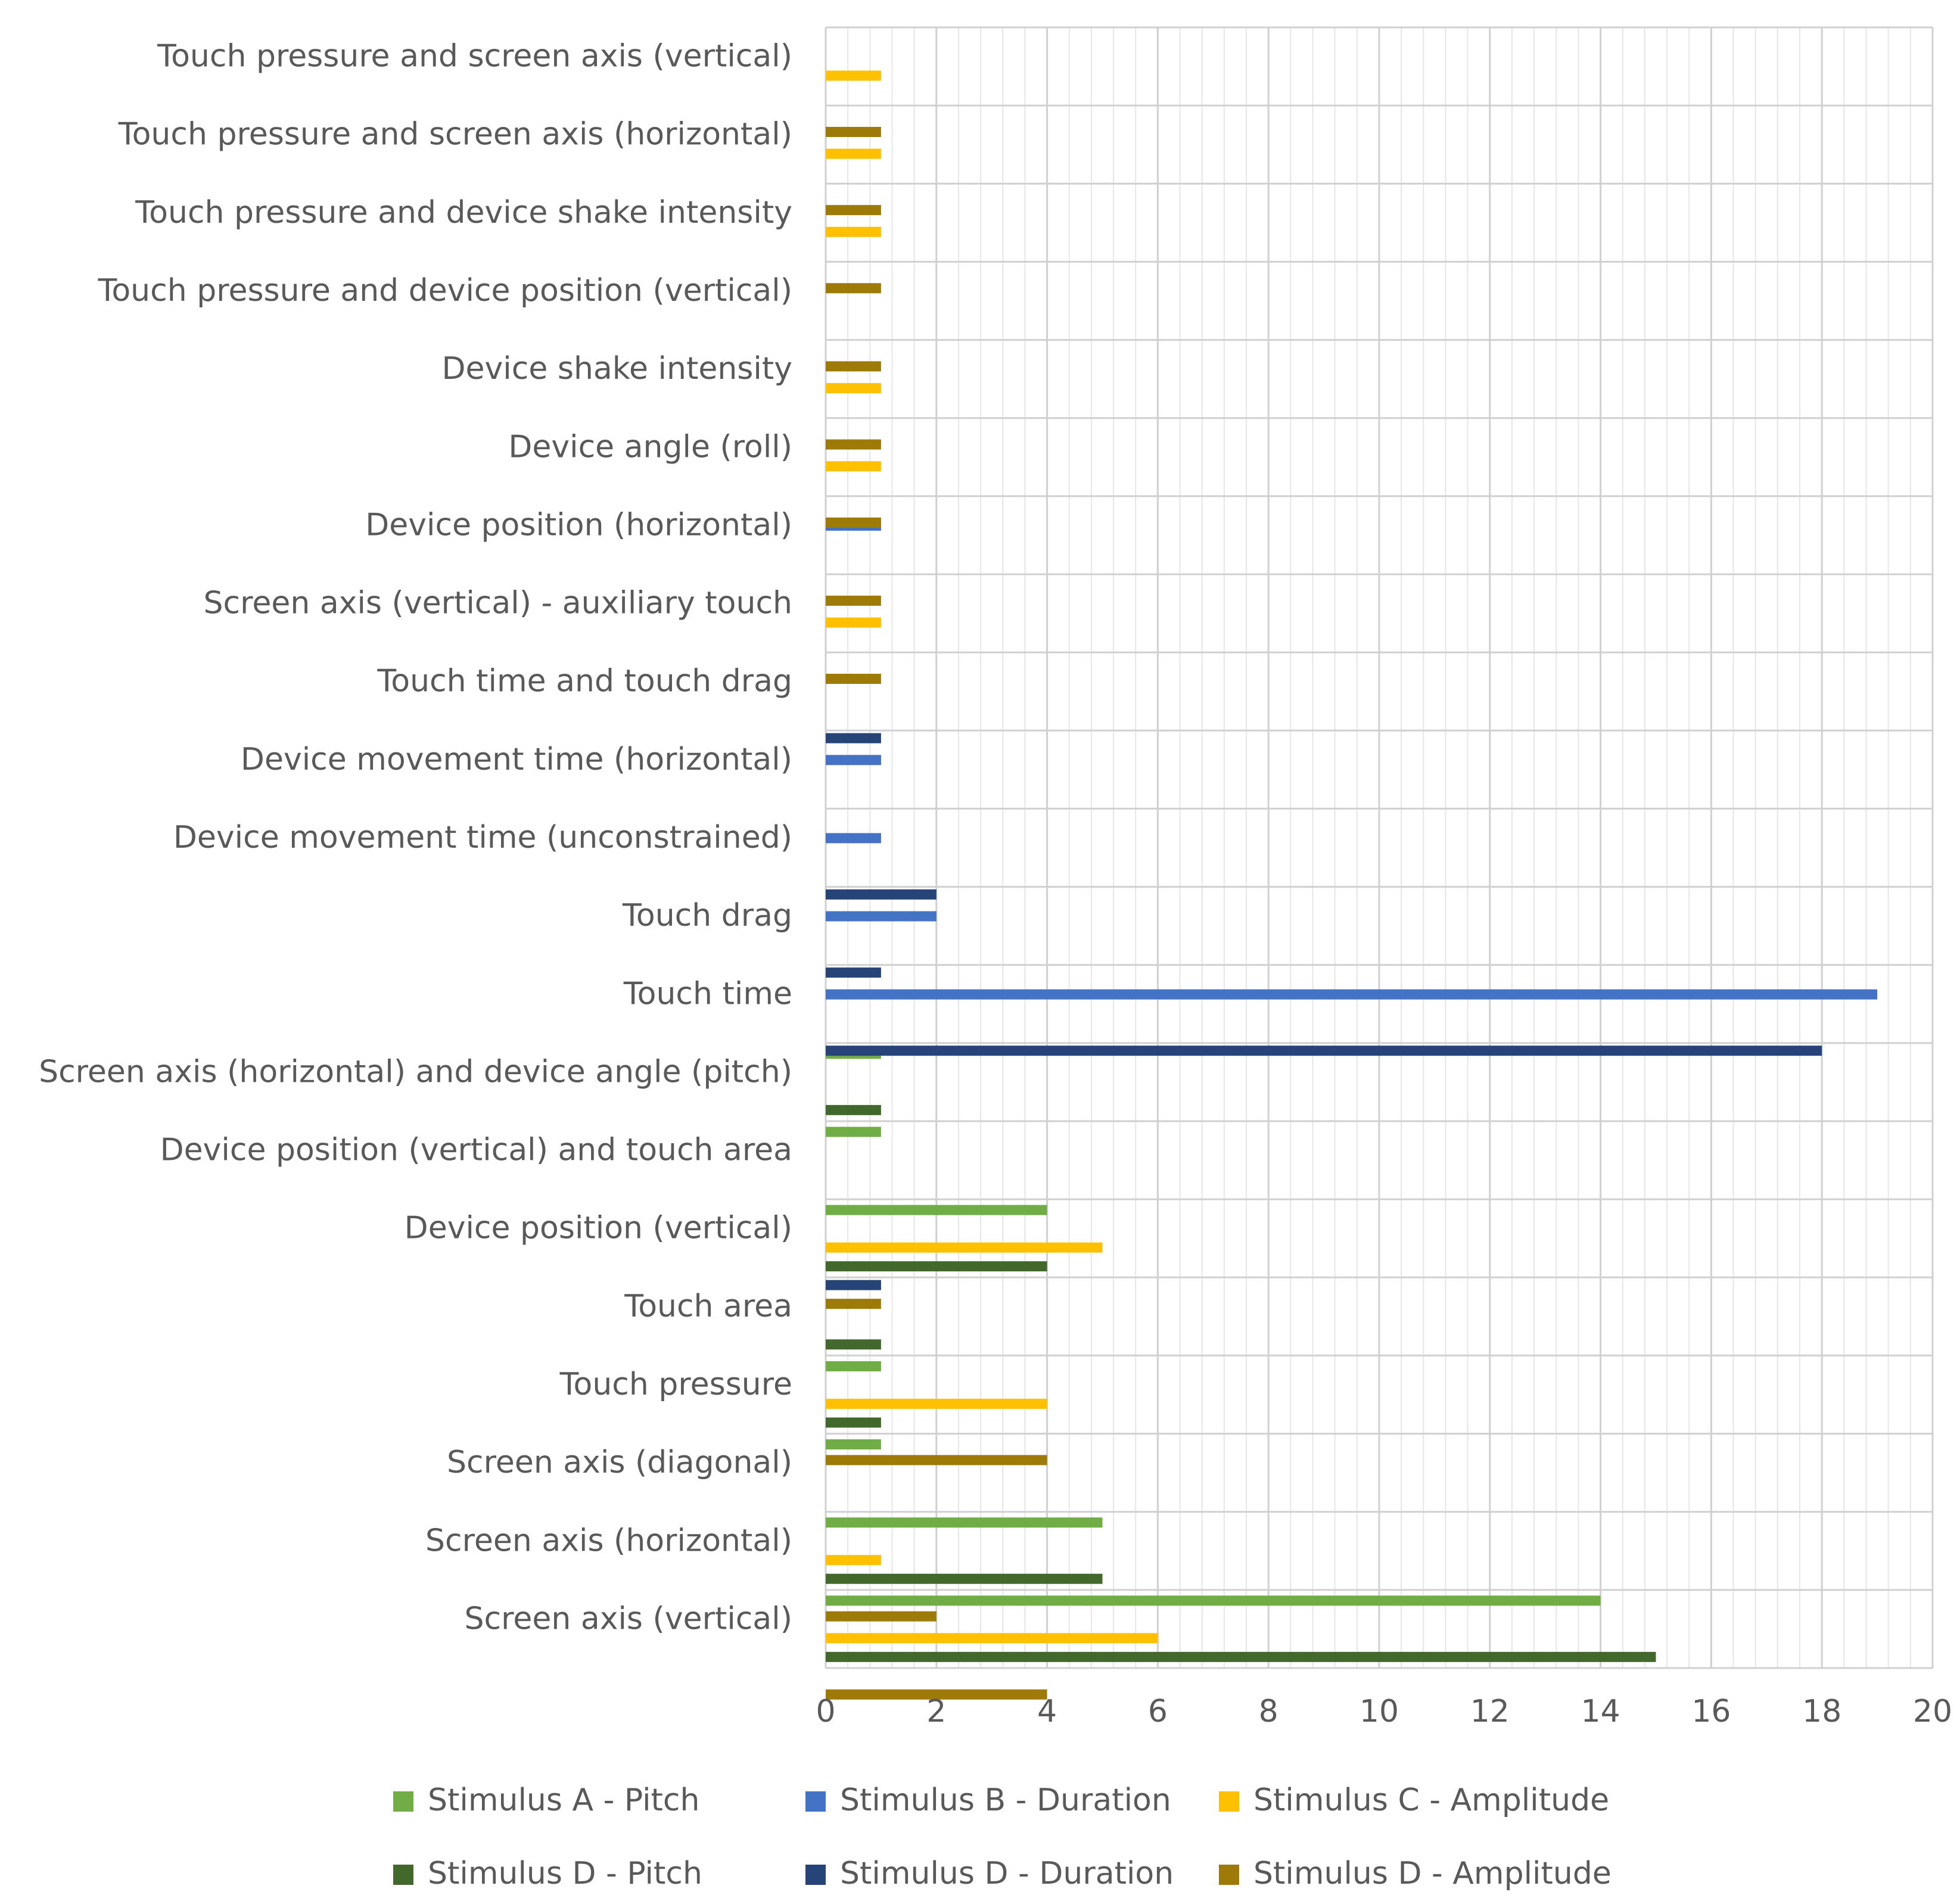 The width and height of the screenshot is (1960, 1898). I want to click on legend-item: Stimulus A - Pitch, so click(546, 1800).